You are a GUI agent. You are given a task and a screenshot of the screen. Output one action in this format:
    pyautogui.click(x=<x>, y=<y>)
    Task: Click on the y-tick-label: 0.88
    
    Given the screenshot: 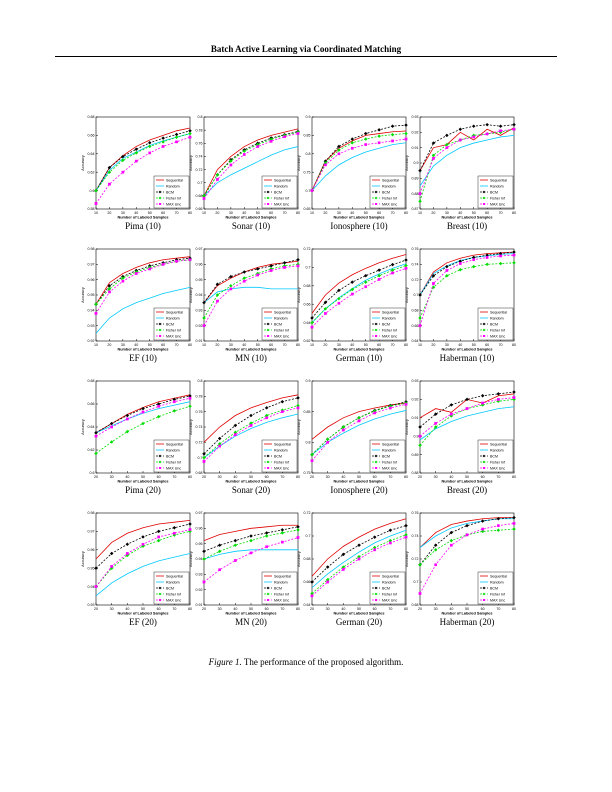 What is the action you would take?
    pyautogui.click(x=415, y=473)
    